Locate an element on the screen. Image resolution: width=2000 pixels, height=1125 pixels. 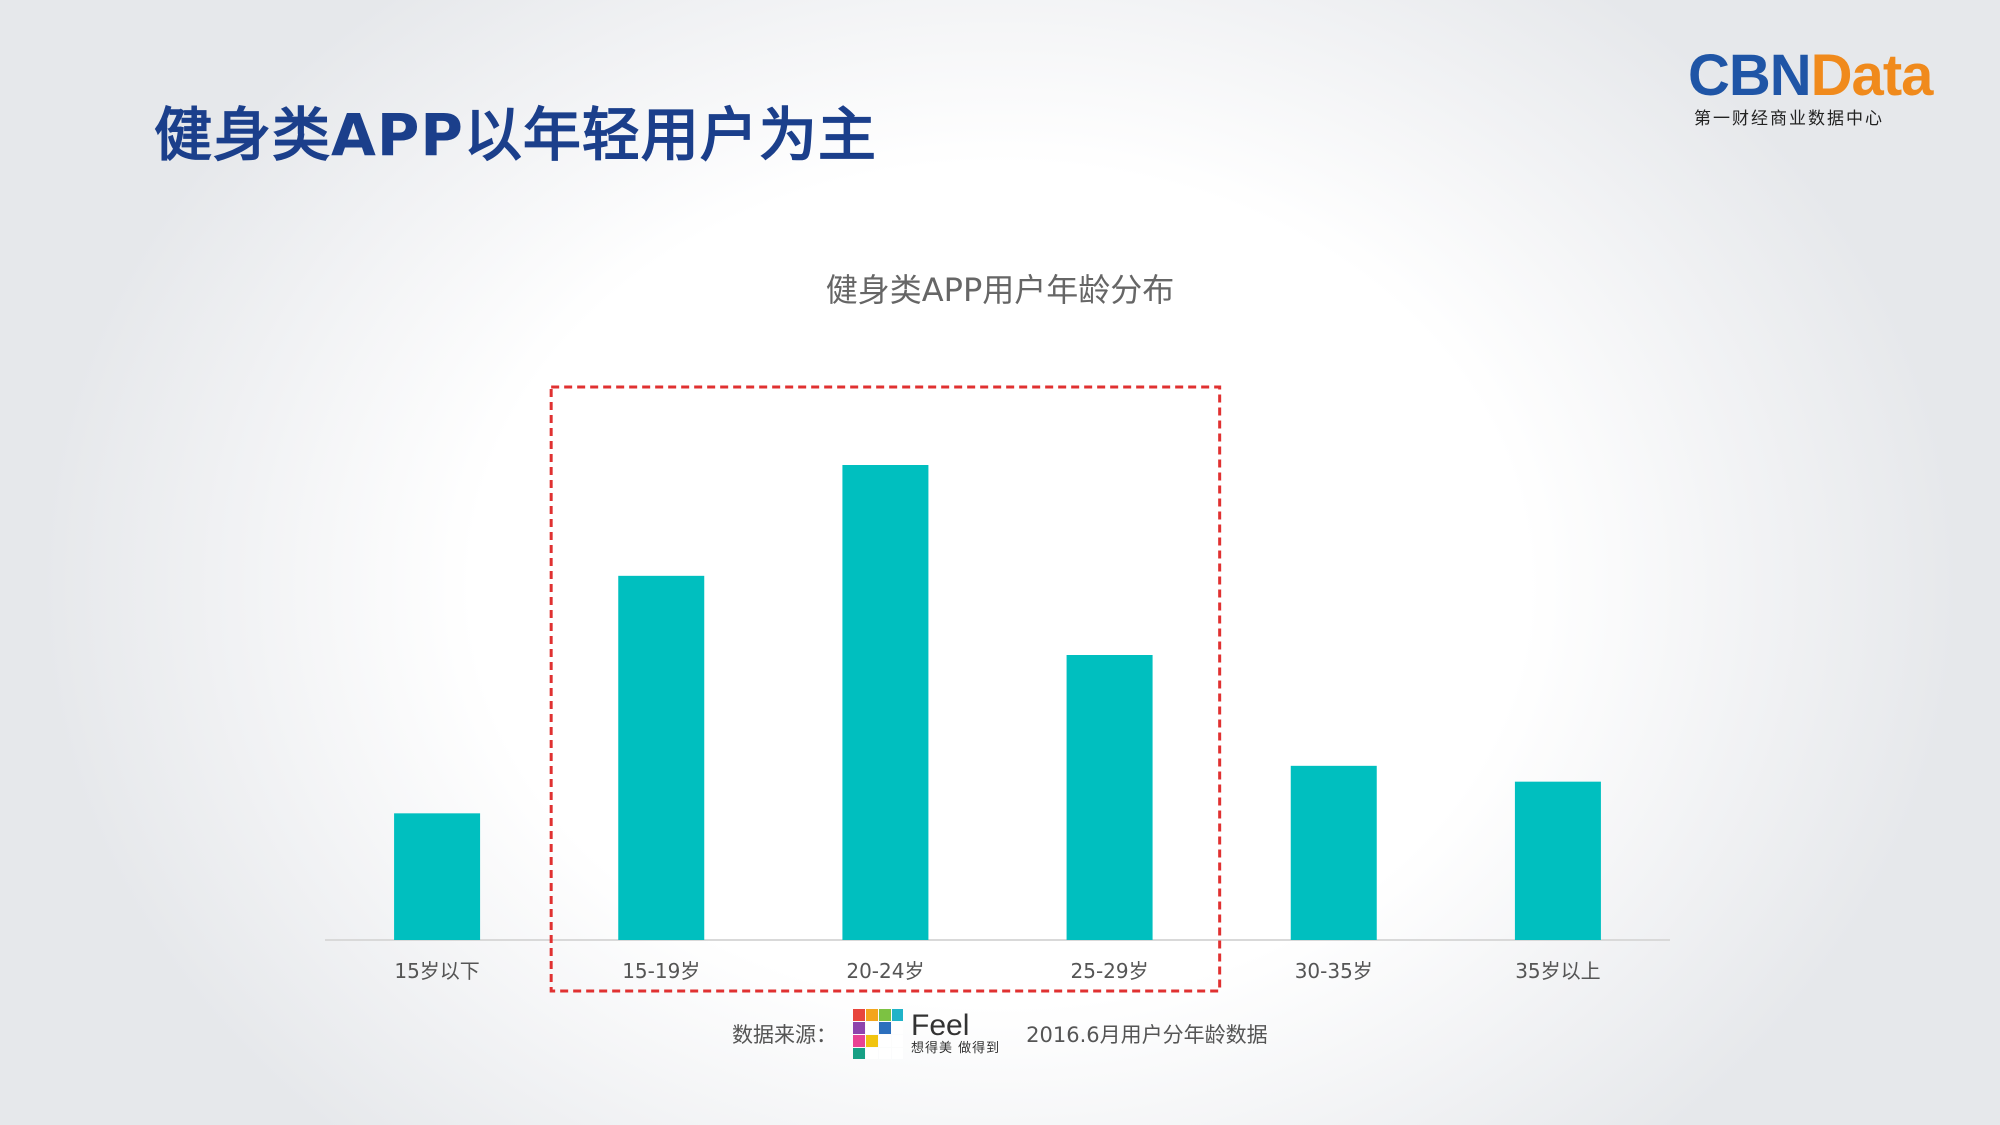
data-source: 数据来源： Feel 想得美 做得到 2016.6月用户分年龄数据 is located at coordinates (1000, 1034).